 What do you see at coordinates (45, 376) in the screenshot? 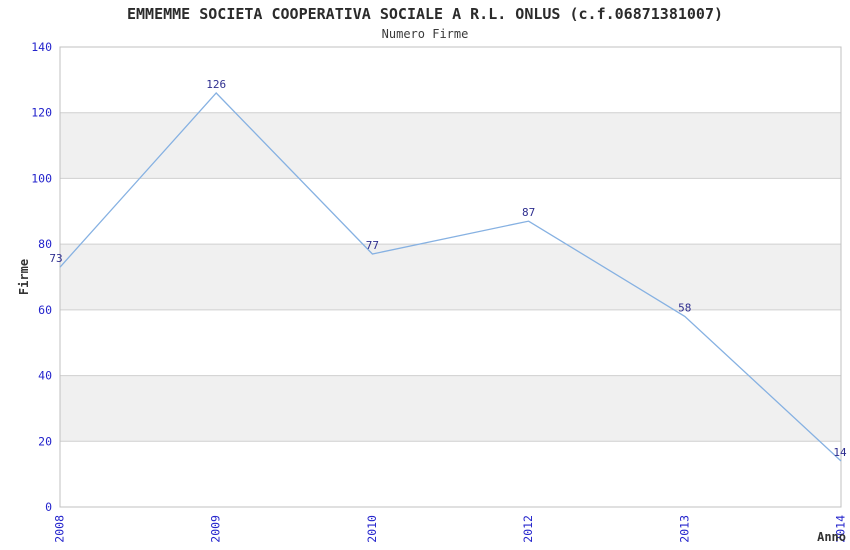
I see `y-tick-label: 40` at bounding box center [45, 376].